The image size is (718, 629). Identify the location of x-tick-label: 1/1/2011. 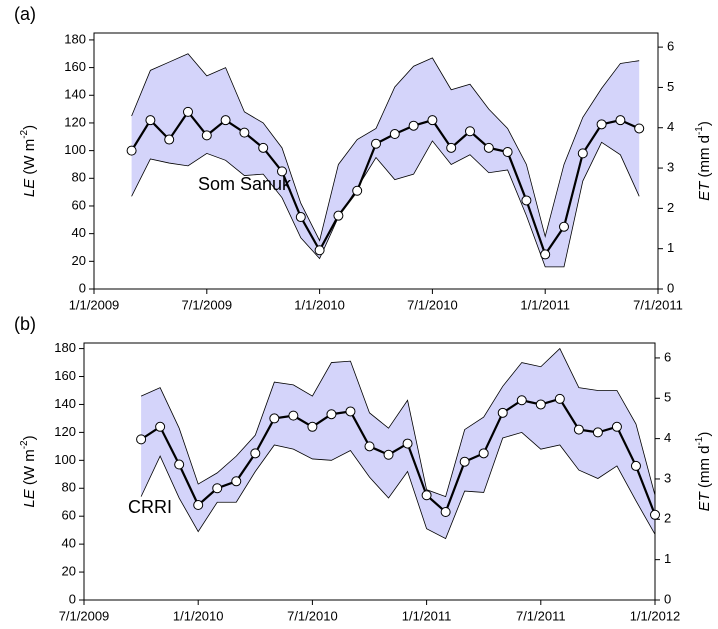
(545, 304).